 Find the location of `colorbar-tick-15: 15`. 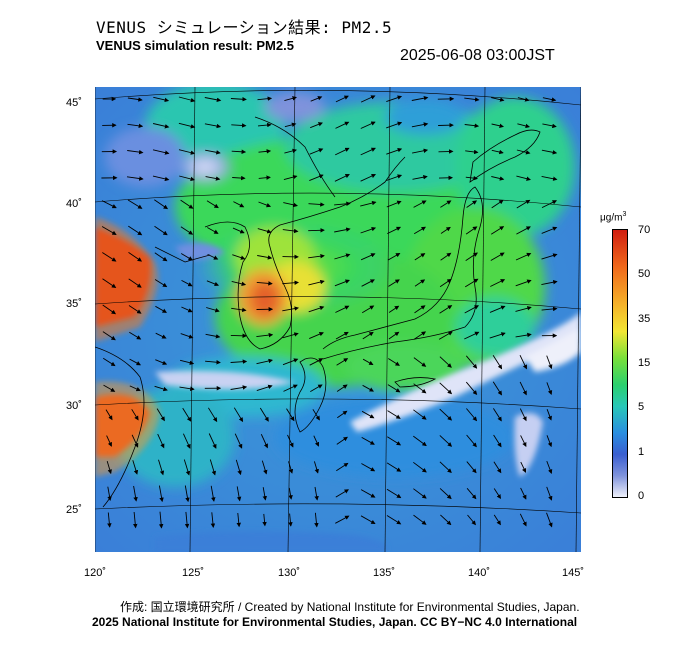

colorbar-tick-15: 15 is located at coordinates (644, 363).